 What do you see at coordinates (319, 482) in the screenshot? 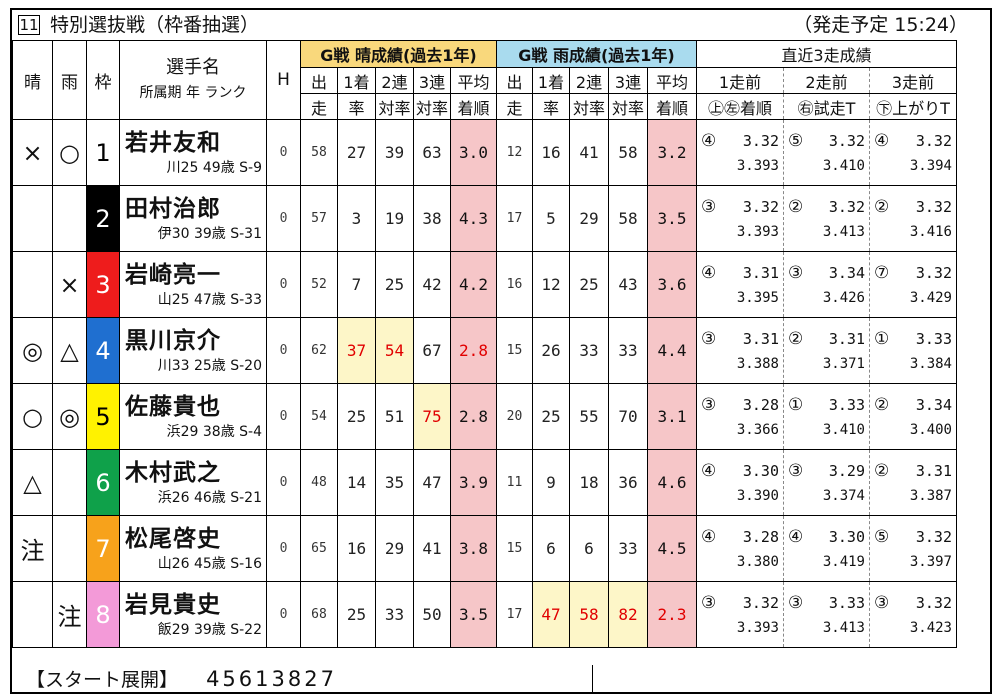
I see `dry-starts: 48` at bounding box center [319, 482].